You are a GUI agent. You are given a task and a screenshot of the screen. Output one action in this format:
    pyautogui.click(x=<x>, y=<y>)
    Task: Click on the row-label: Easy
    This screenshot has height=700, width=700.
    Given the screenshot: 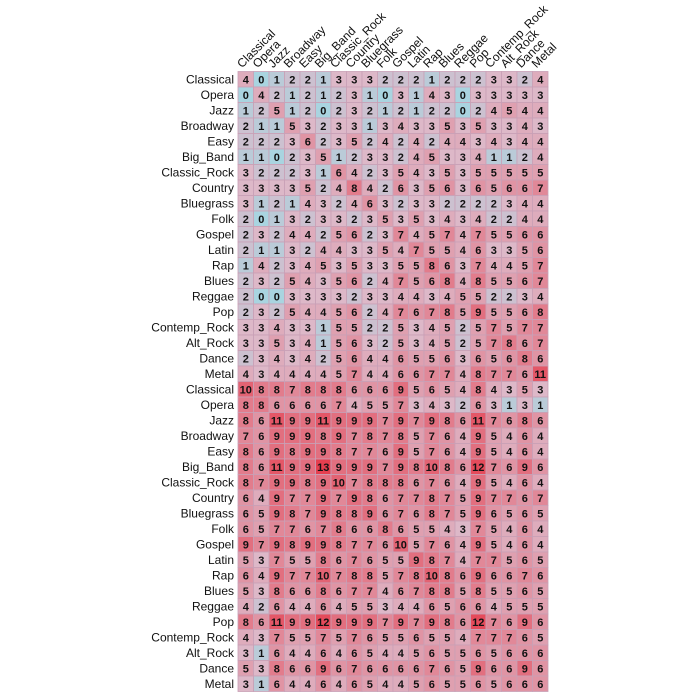 What is the action you would take?
    pyautogui.click(x=220, y=451)
    